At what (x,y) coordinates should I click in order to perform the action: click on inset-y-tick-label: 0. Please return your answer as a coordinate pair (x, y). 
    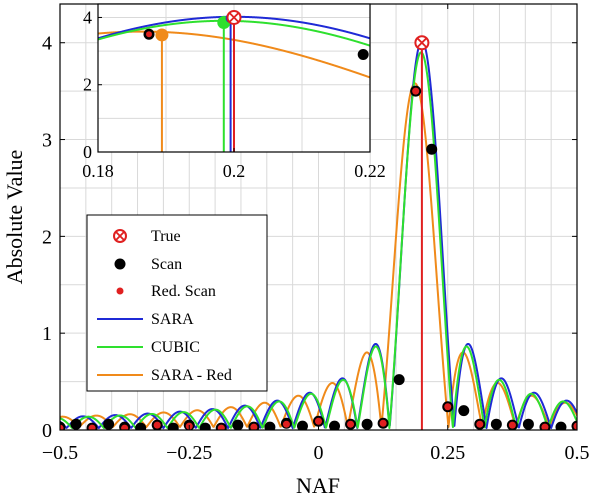
    Looking at the image, I should click on (87, 152).